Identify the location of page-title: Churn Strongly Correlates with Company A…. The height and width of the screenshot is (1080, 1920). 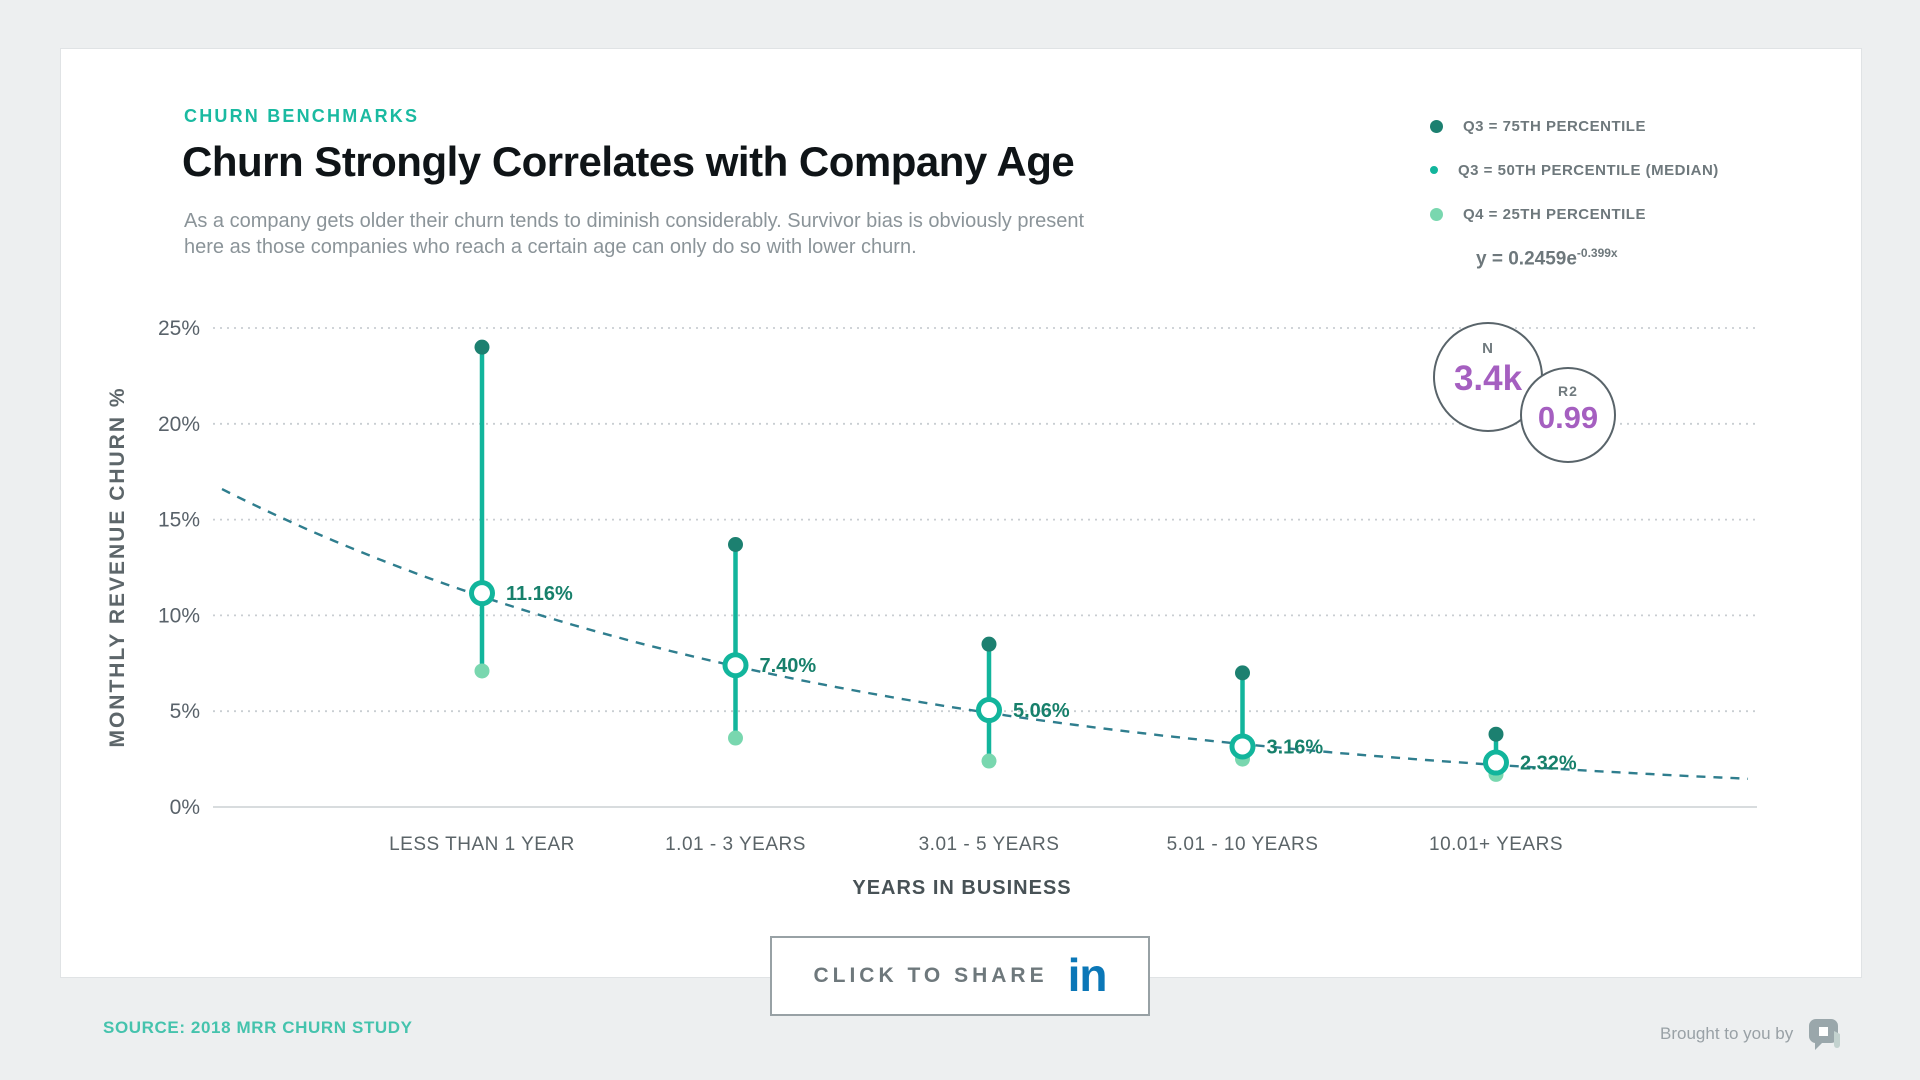
(628, 161).